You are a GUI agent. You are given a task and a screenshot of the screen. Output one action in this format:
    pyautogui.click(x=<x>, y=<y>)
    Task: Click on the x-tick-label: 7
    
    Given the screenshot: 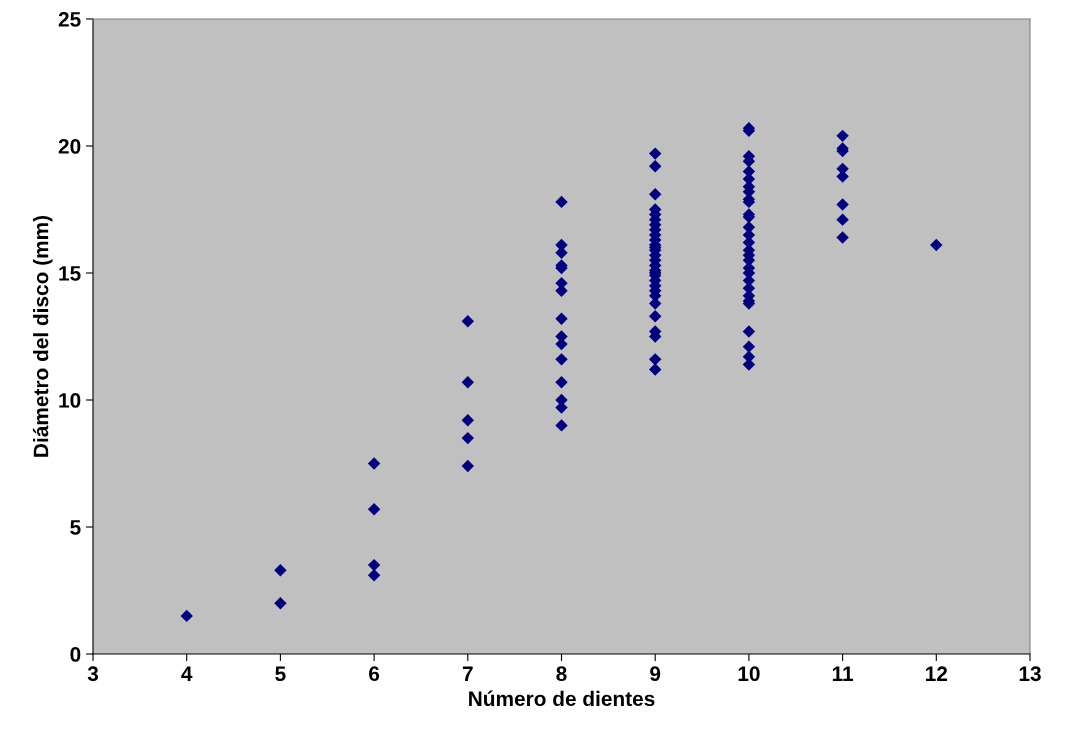 What is the action you would take?
    pyautogui.click(x=467, y=673)
    